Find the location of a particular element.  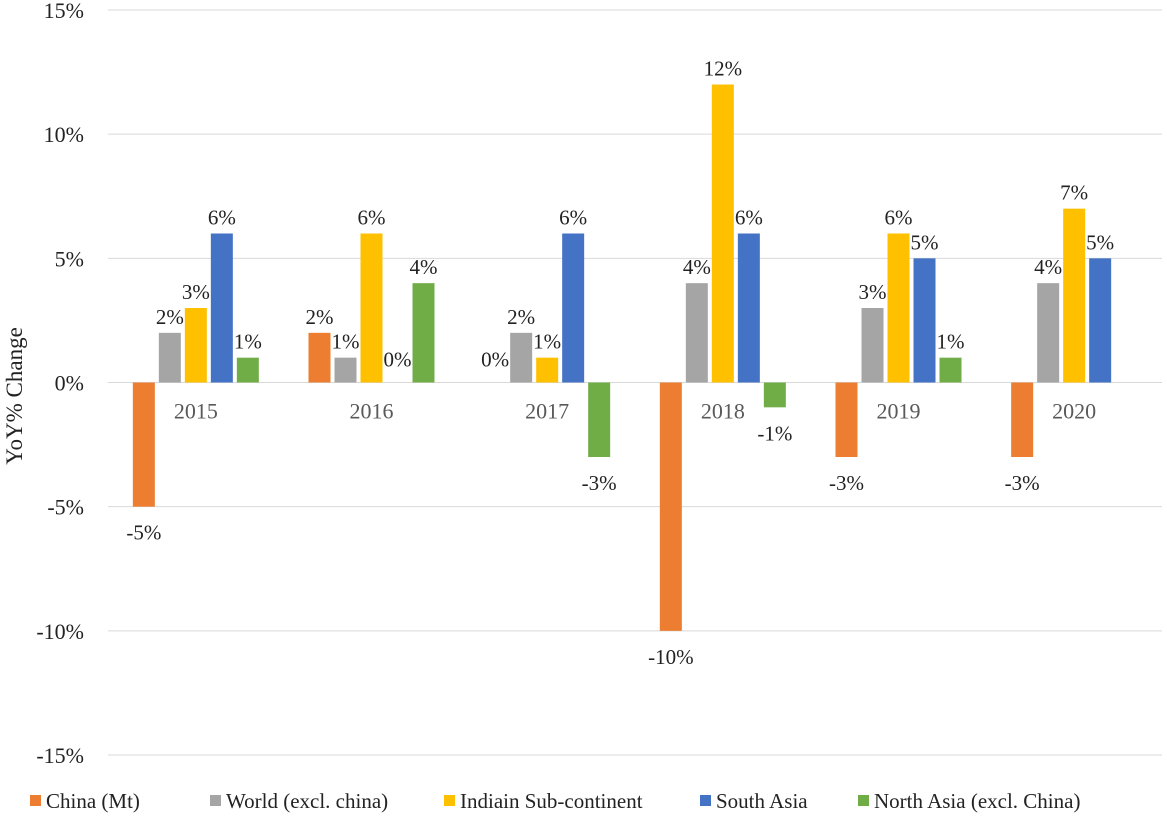

y-tick-label: 15% is located at coordinates (64, 11).